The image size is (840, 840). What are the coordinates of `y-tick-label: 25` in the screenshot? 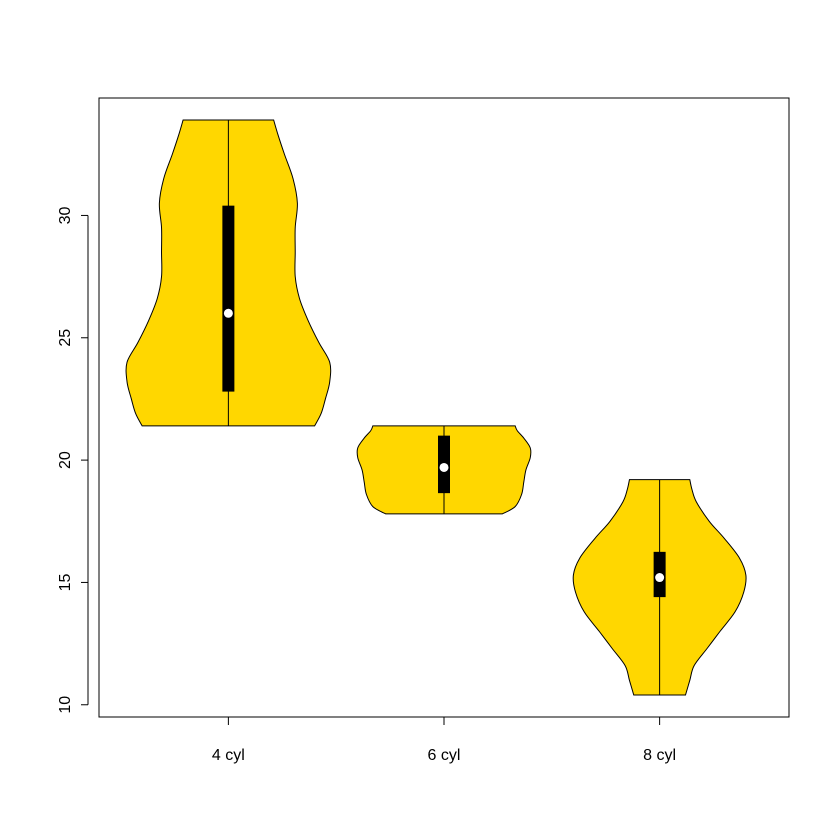 It's located at (65, 338).